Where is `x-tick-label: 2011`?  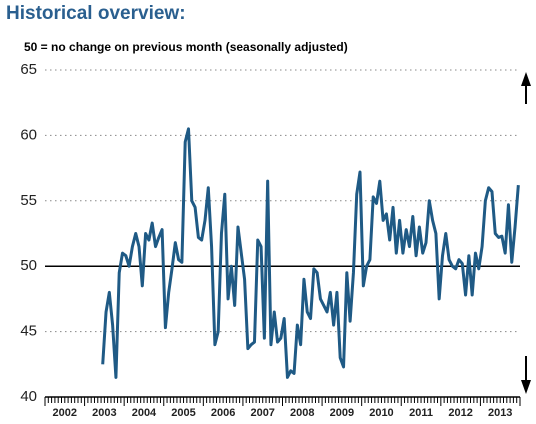
x-tick-label: 2011 is located at coordinates (421, 413).